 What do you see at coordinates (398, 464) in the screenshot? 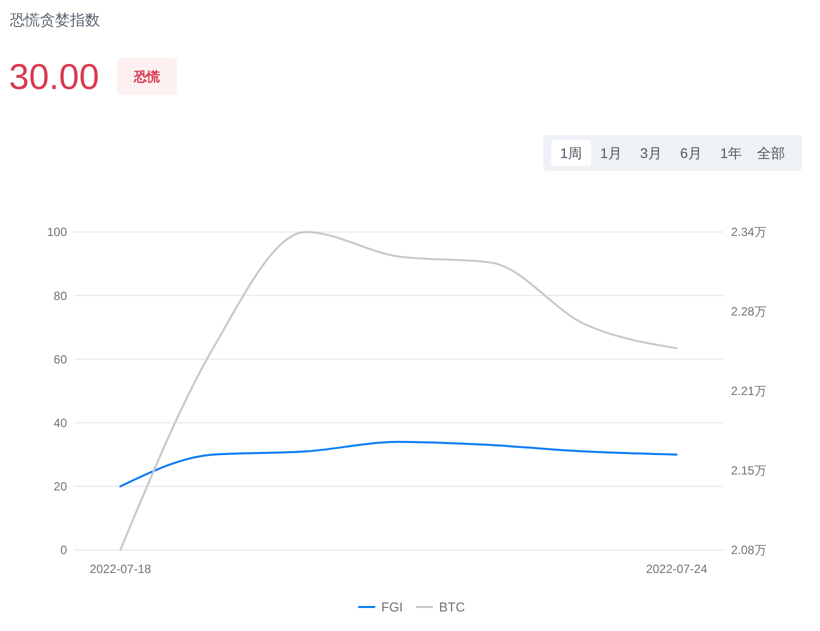
I see `line-series` at bounding box center [398, 464].